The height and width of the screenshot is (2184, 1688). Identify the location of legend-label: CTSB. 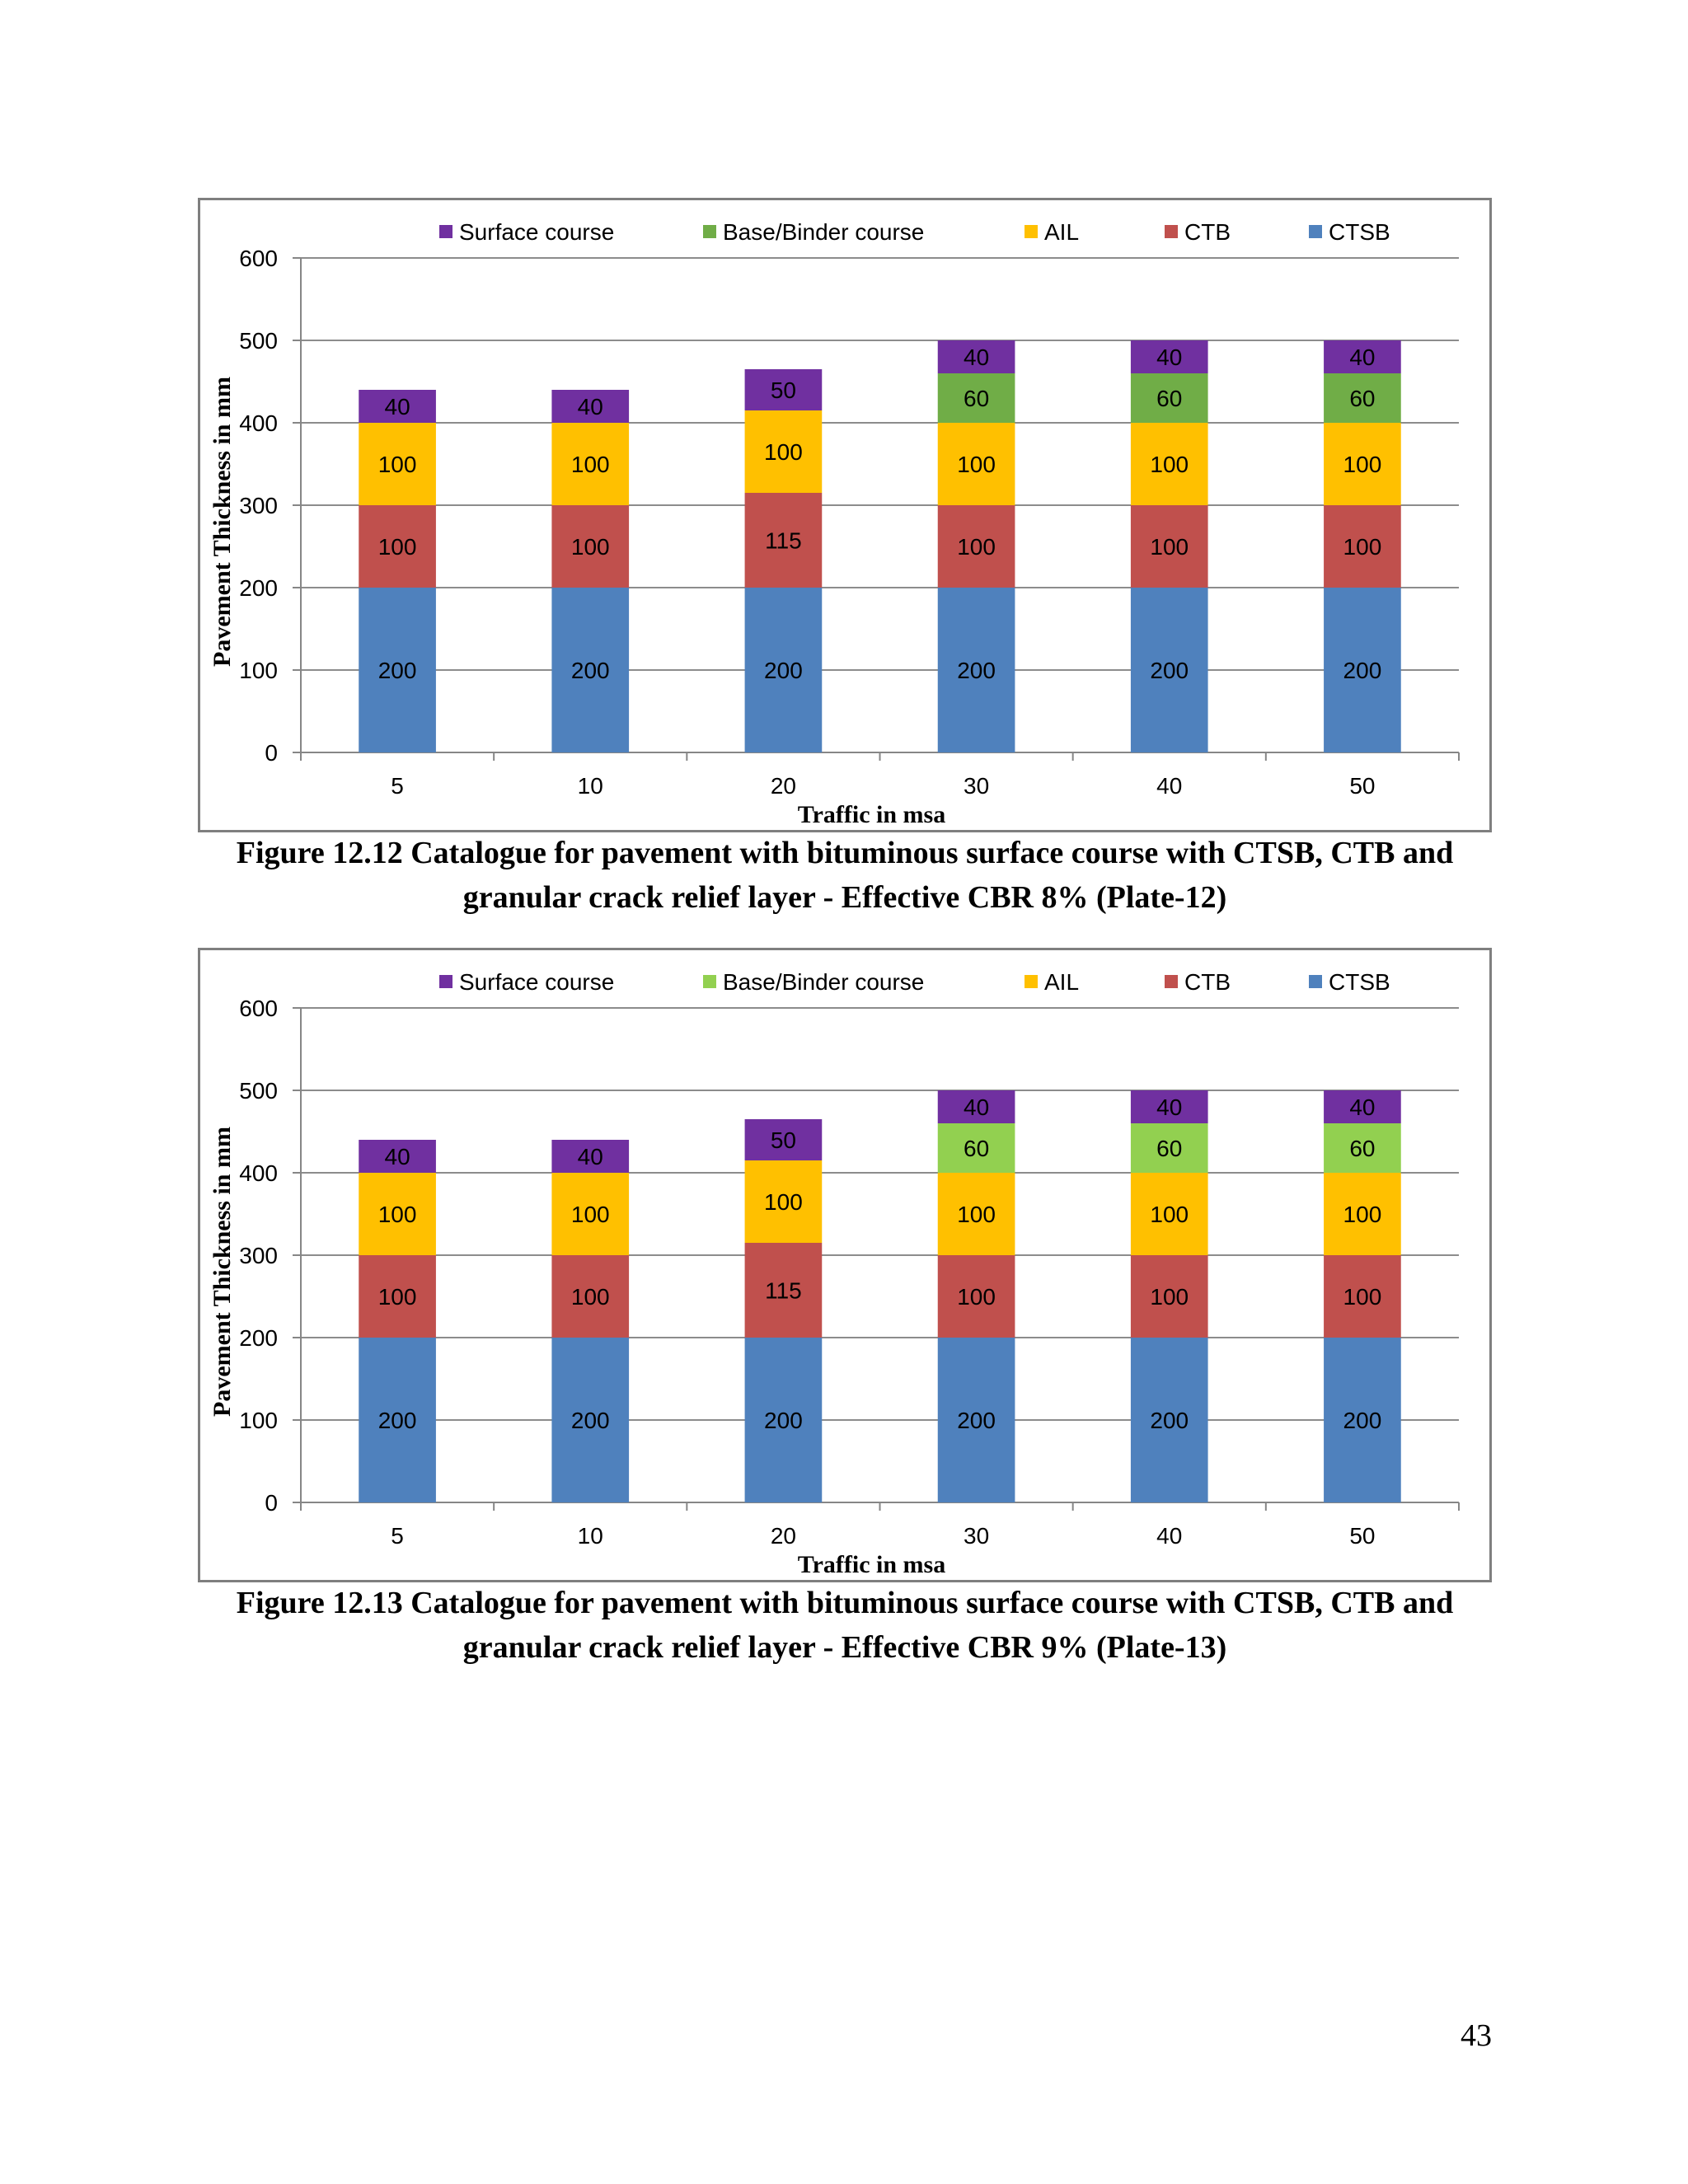
(1360, 982).